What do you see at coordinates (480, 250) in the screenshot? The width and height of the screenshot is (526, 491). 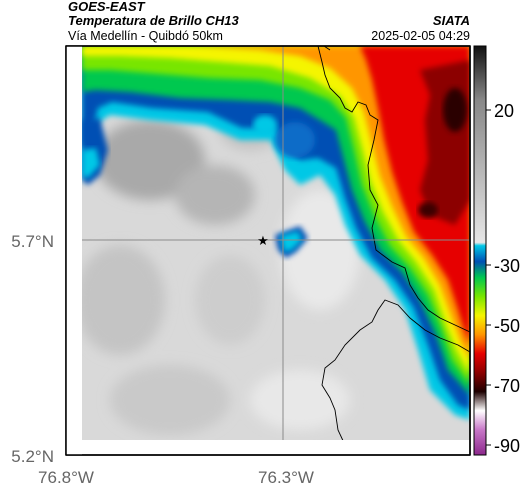 I see `colorbar-scale` at bounding box center [480, 250].